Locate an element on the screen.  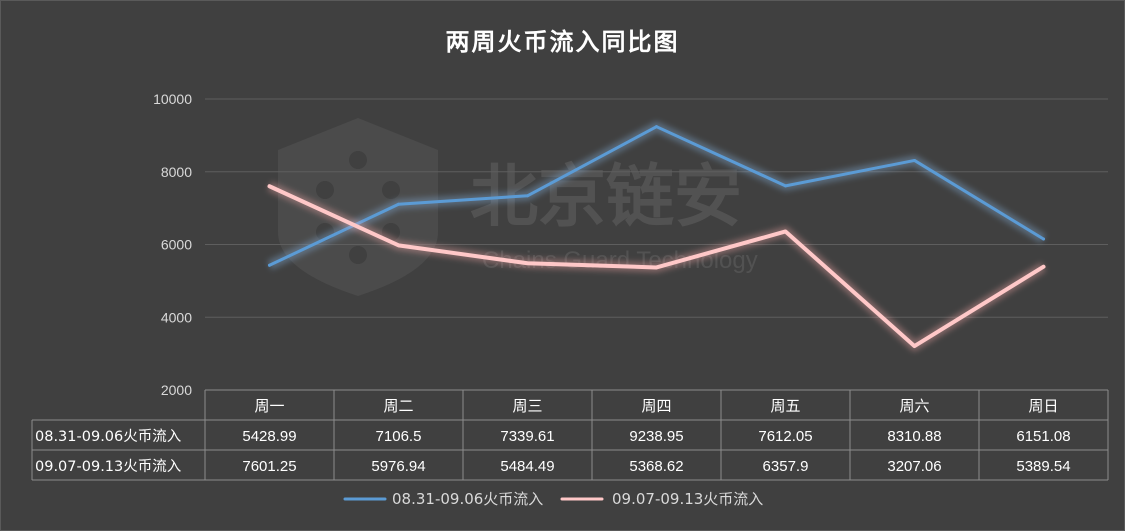
x-tick-label: 周三 is located at coordinates (527, 406).